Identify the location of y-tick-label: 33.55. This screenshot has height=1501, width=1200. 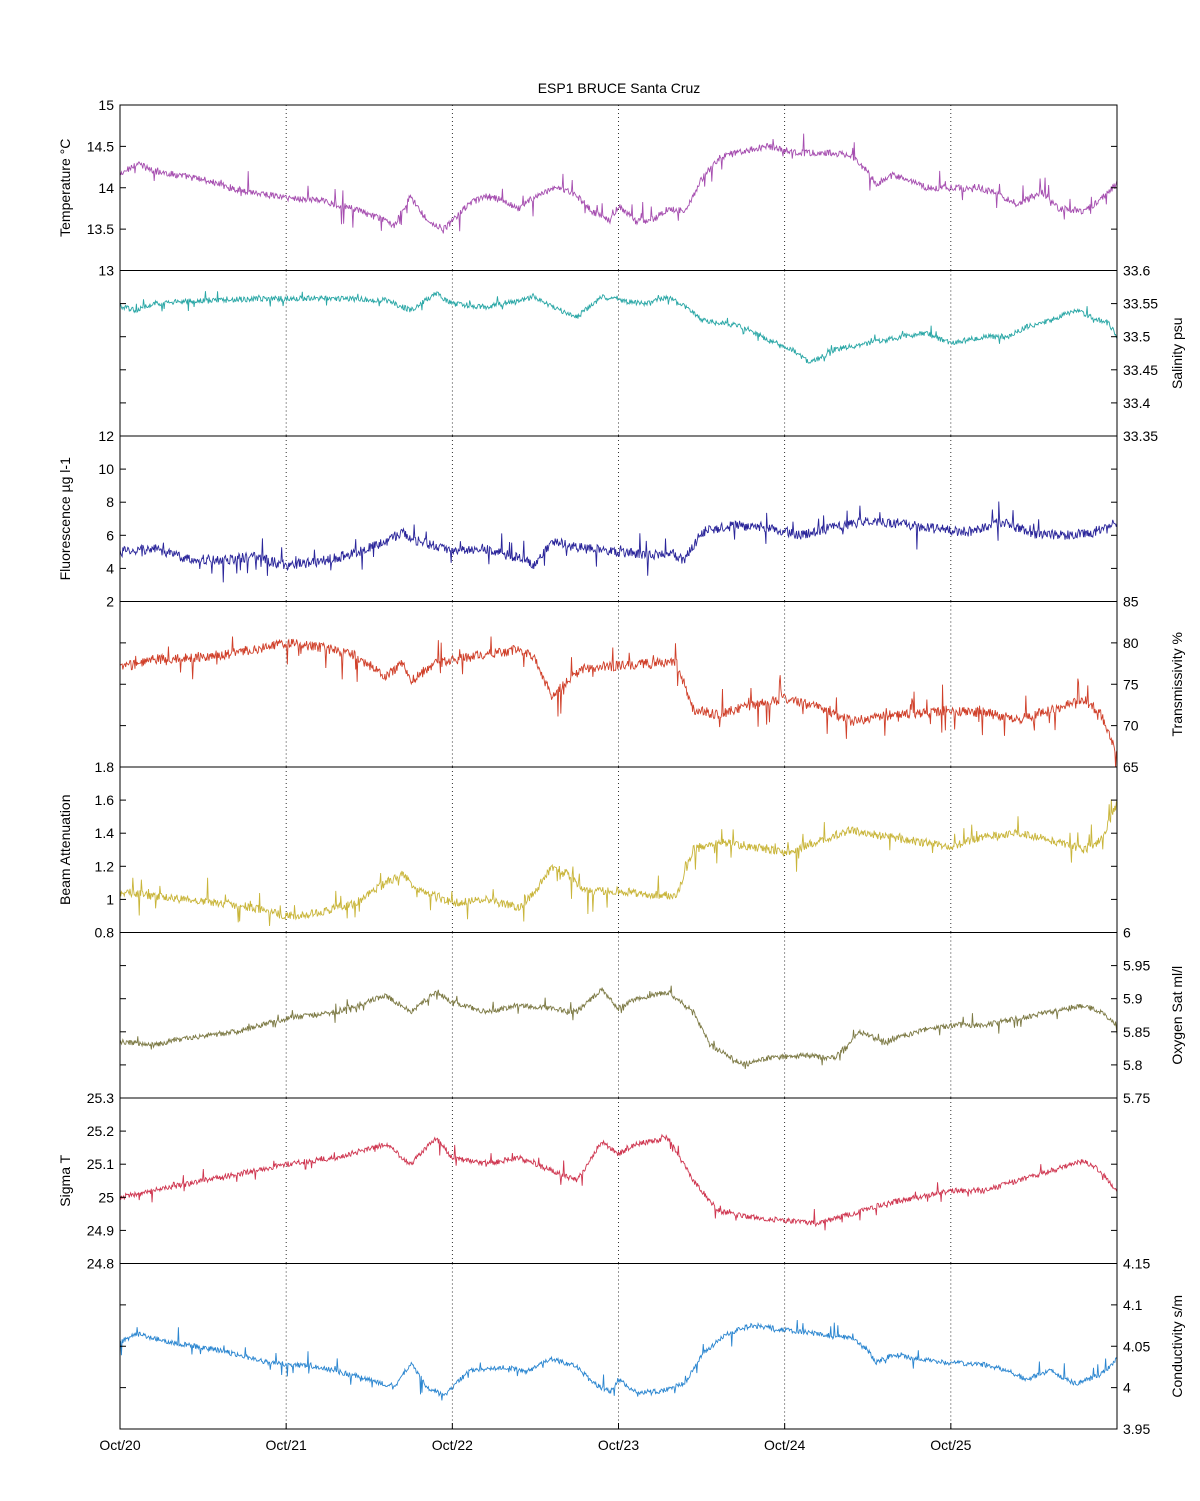
(1140, 304).